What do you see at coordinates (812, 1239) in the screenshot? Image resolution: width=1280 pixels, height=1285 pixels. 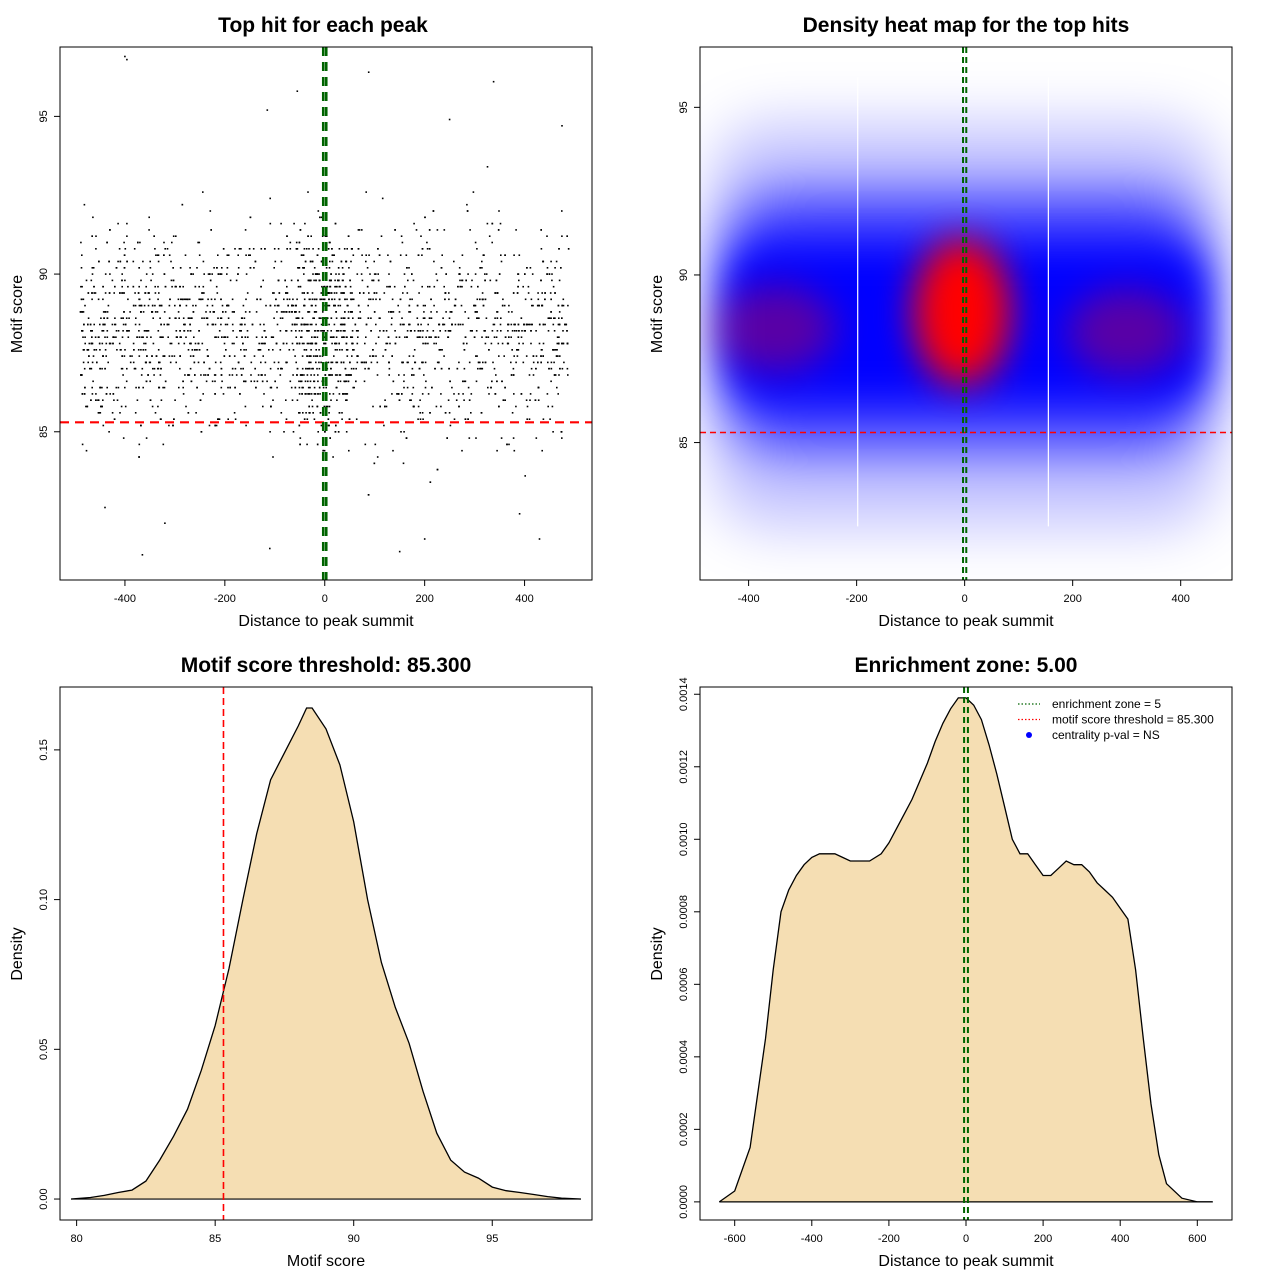 I see `x-tick-label: -400` at bounding box center [812, 1239].